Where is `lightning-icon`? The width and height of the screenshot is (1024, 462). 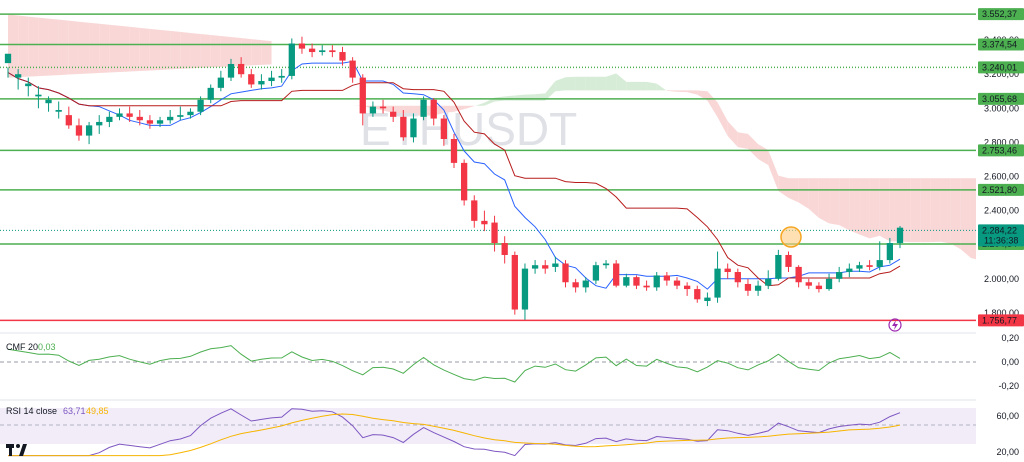 lightning-icon is located at coordinates (895, 325).